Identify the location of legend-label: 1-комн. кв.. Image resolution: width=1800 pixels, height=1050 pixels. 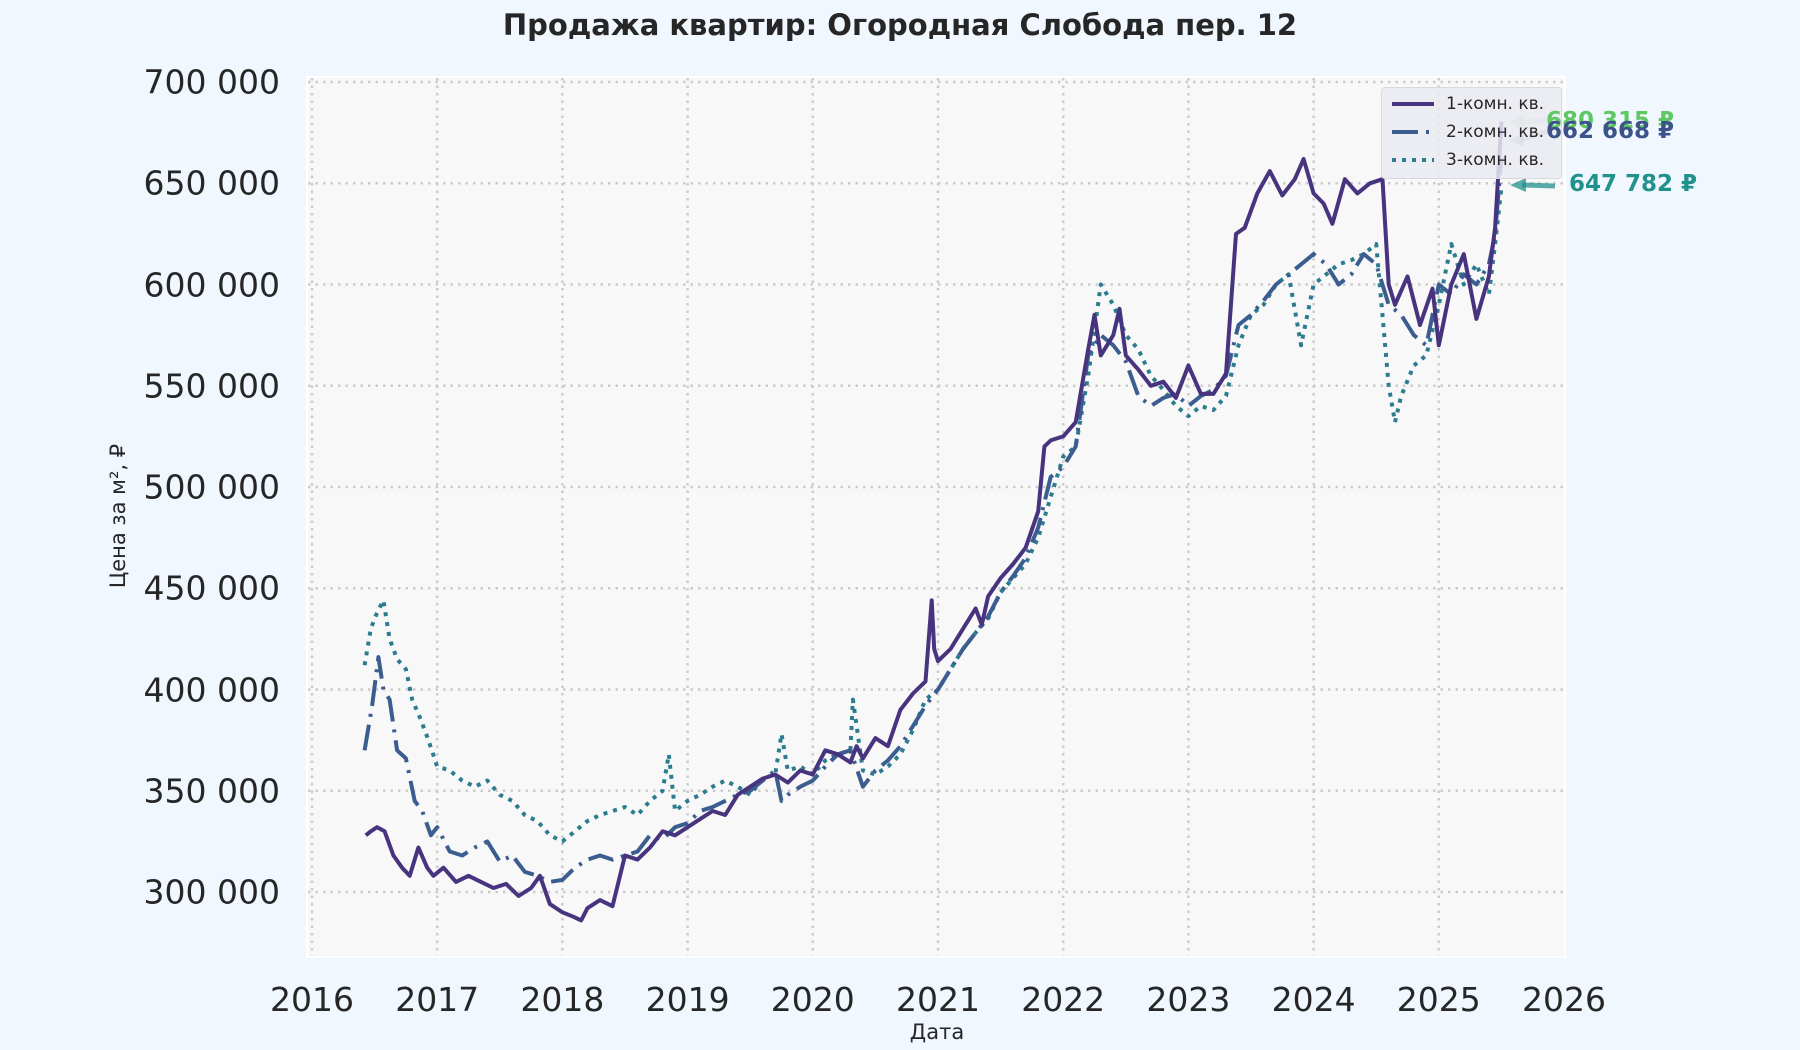
(1495, 104).